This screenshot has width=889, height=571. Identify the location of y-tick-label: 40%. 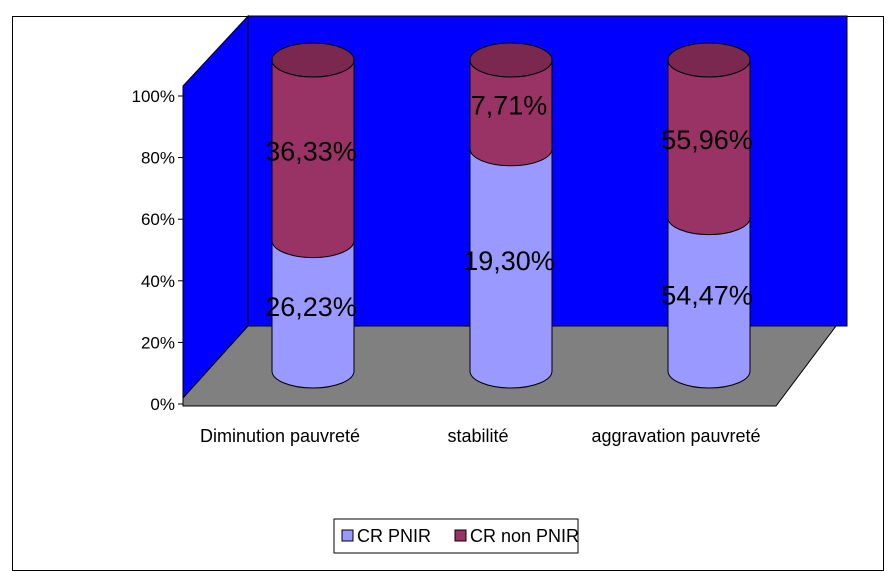
(158, 281).